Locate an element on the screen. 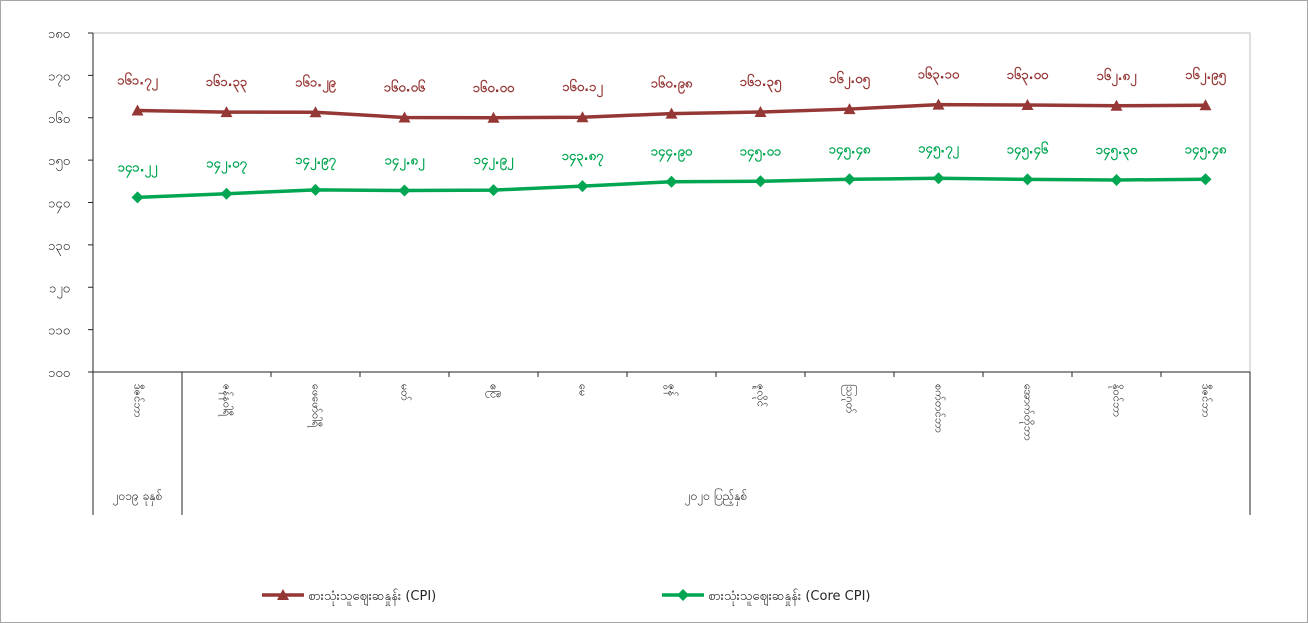 This screenshot has width=1308, height=623. data-label: ၁၆၃.၀၀ is located at coordinates (1028, 76).